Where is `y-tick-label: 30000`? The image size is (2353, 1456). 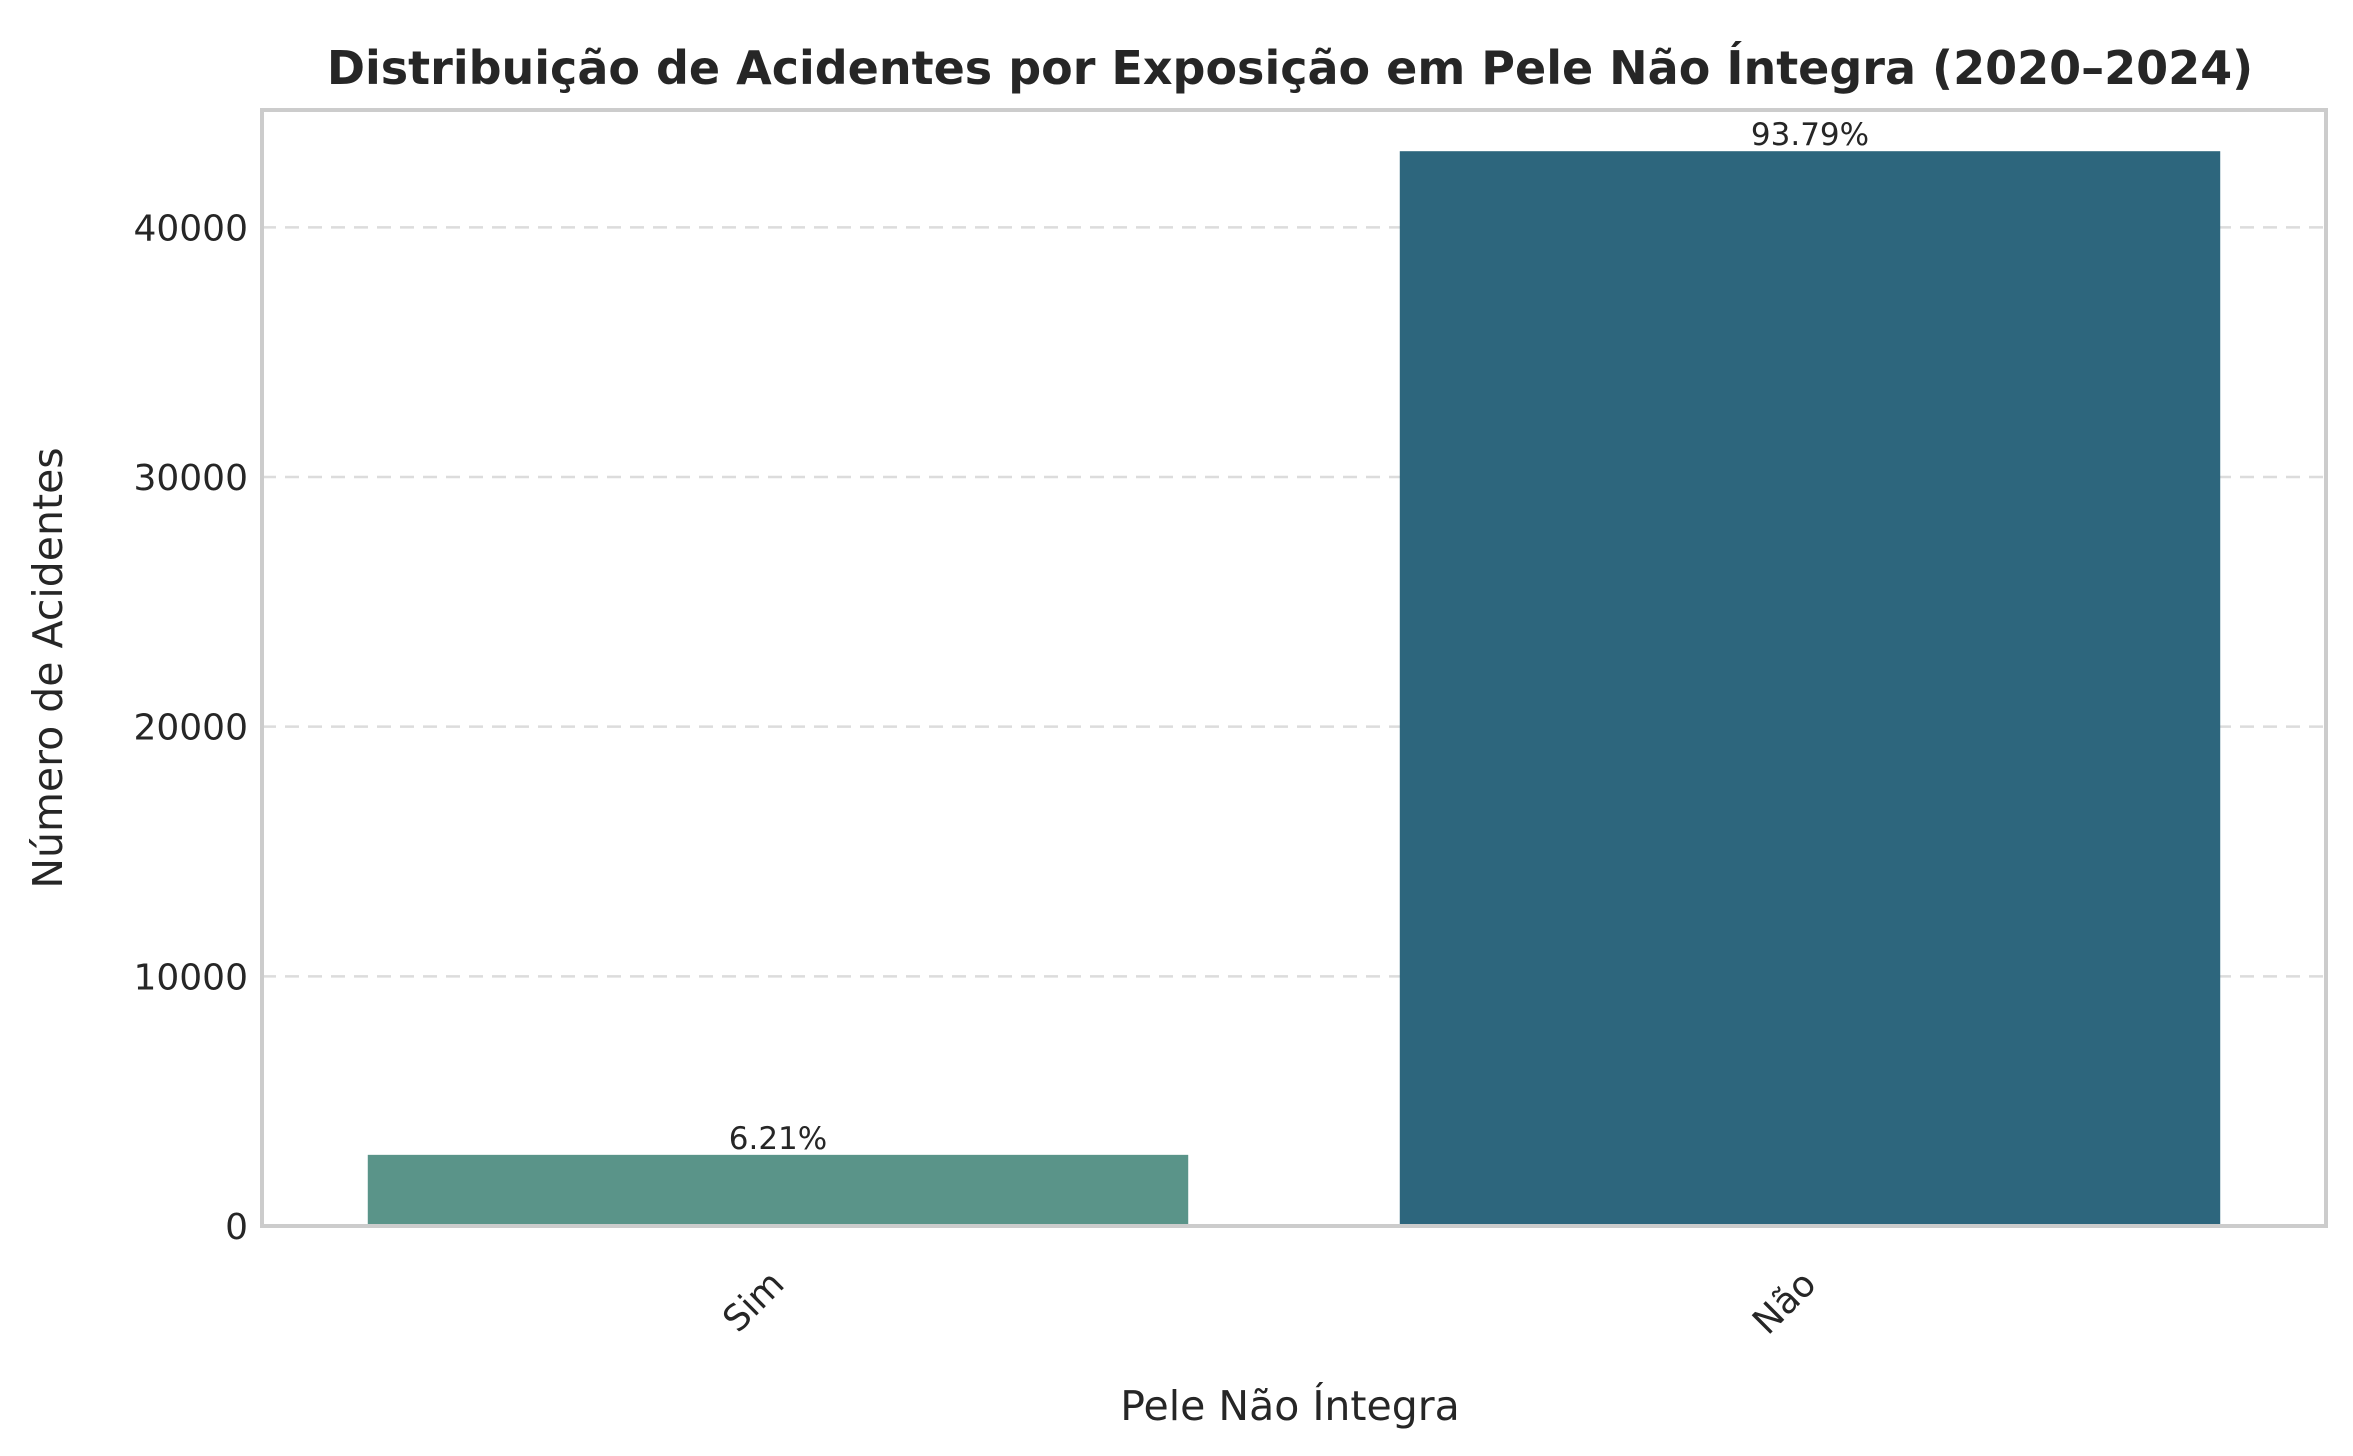
y-tick-label: 30000 is located at coordinates (190, 478).